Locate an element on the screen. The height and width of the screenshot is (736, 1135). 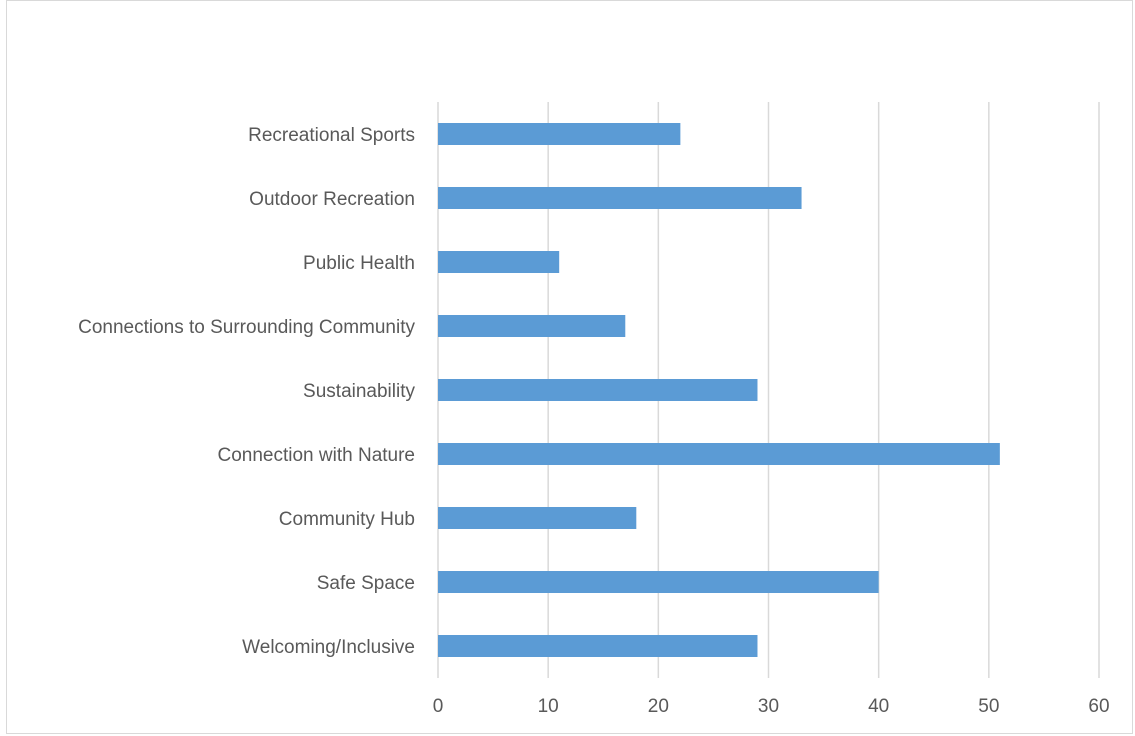
category-label: Welcoming/Inclusive is located at coordinates (328, 647).